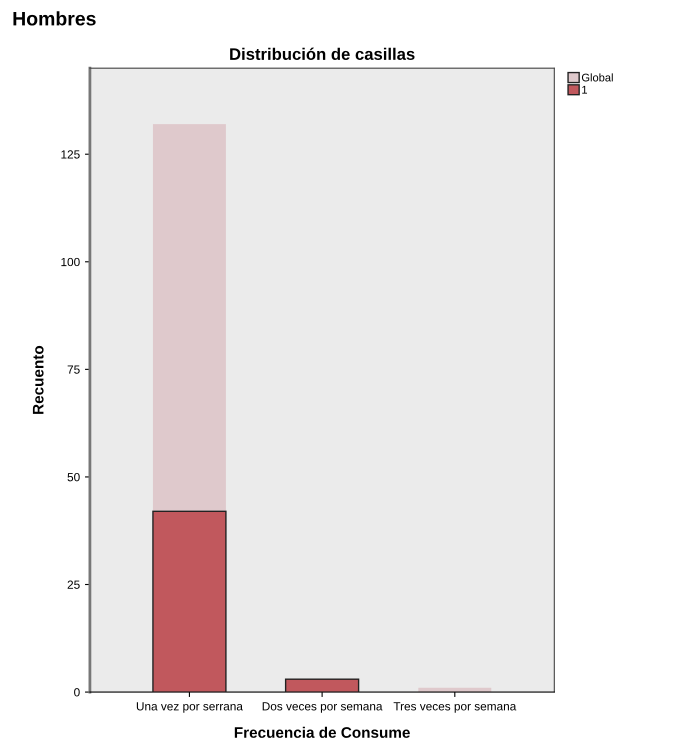 The width and height of the screenshot is (676, 749). I want to click on y-tick-label: 100, so click(70, 262).